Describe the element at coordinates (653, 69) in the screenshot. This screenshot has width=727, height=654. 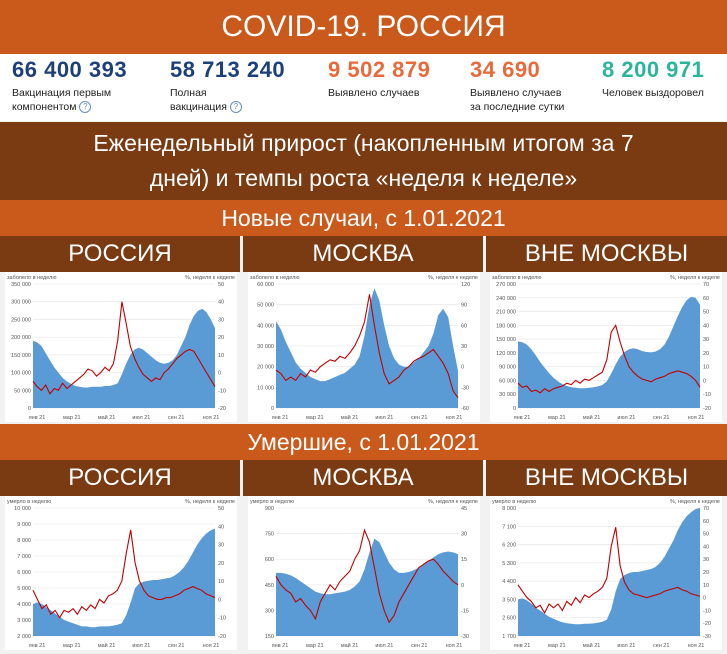
I see `stat-value: 8 200 971` at that location.